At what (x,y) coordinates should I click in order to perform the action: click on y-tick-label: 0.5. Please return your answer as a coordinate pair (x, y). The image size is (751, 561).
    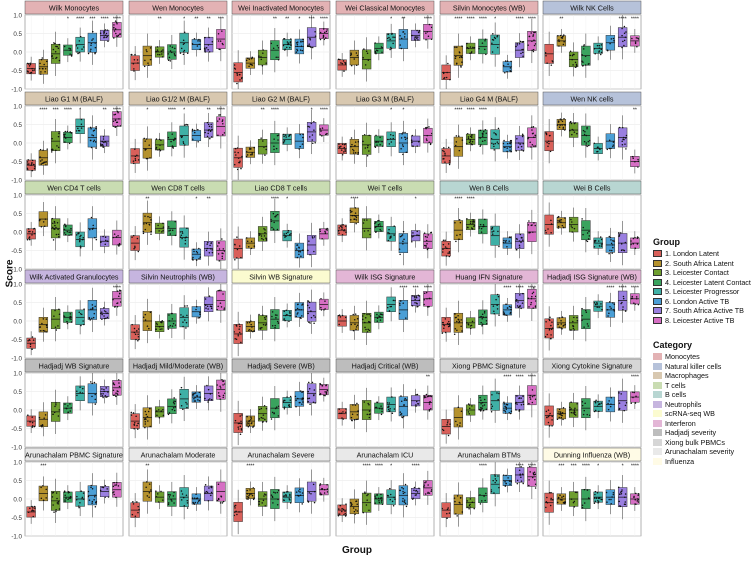
    Looking at the image, I should click on (17, 214).